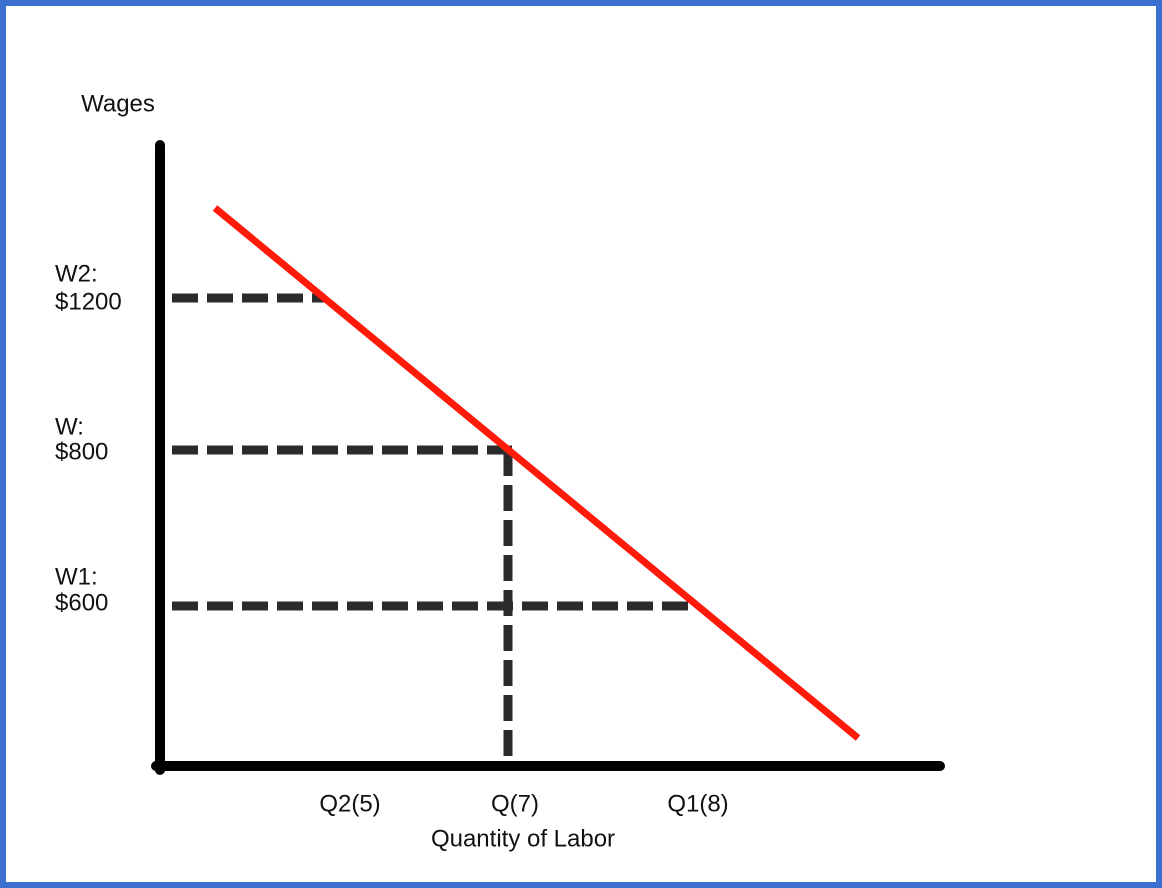  Describe the element at coordinates (88, 301) in the screenshot. I see `wage-value: $1200` at that location.